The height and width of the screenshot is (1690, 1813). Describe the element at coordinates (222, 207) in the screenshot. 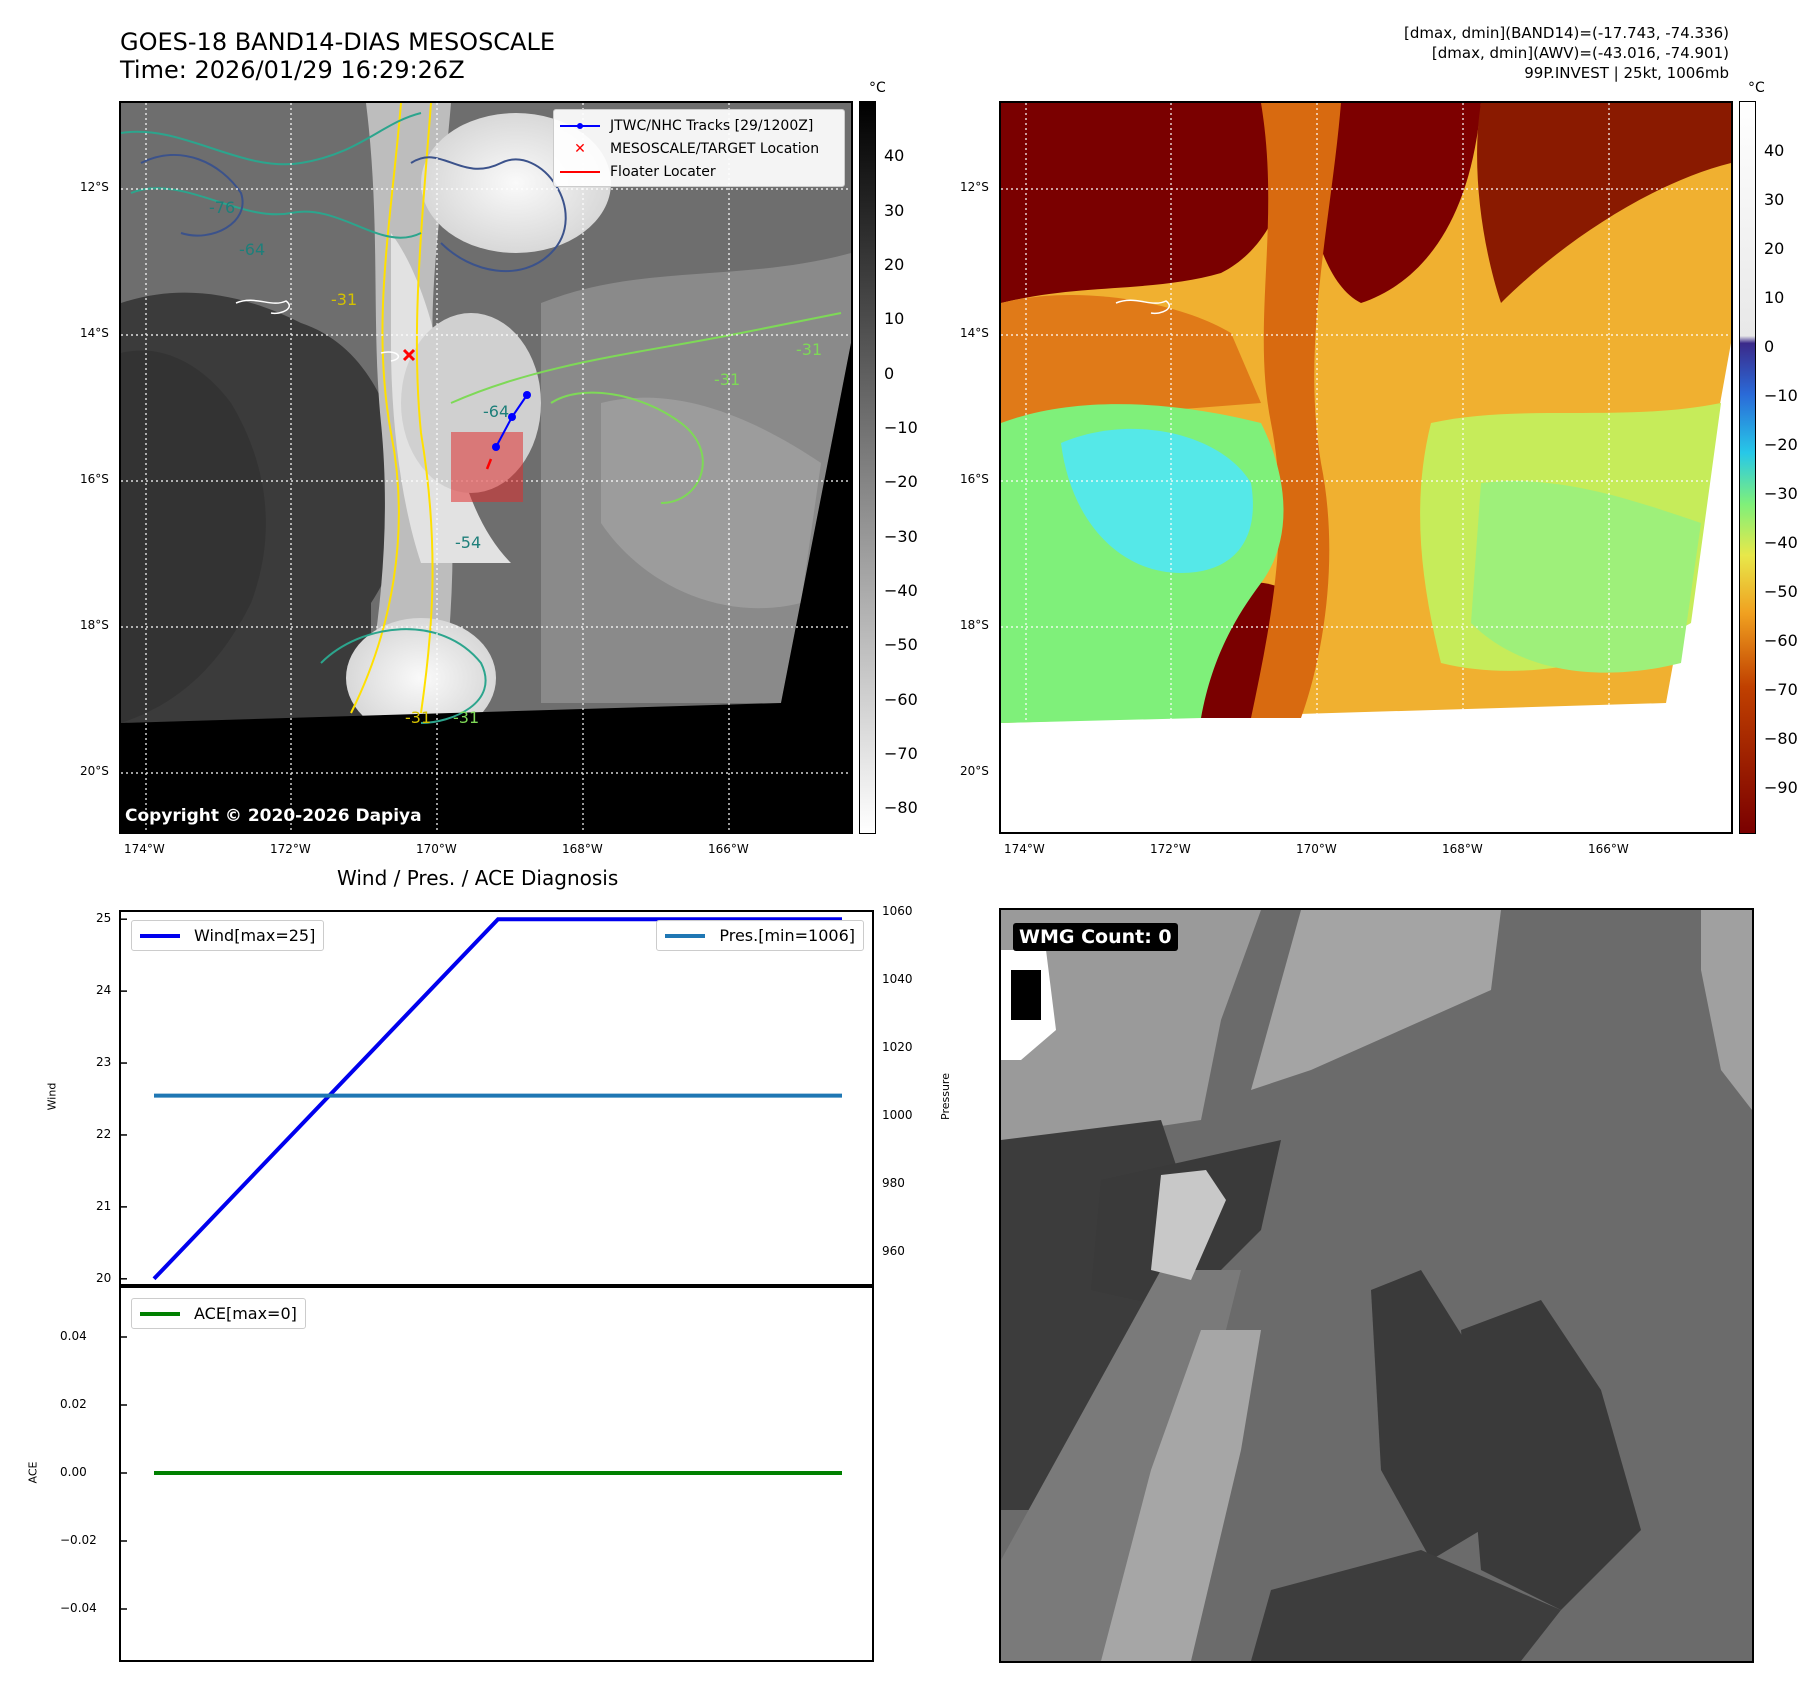

I see `contour-label: -76` at that location.